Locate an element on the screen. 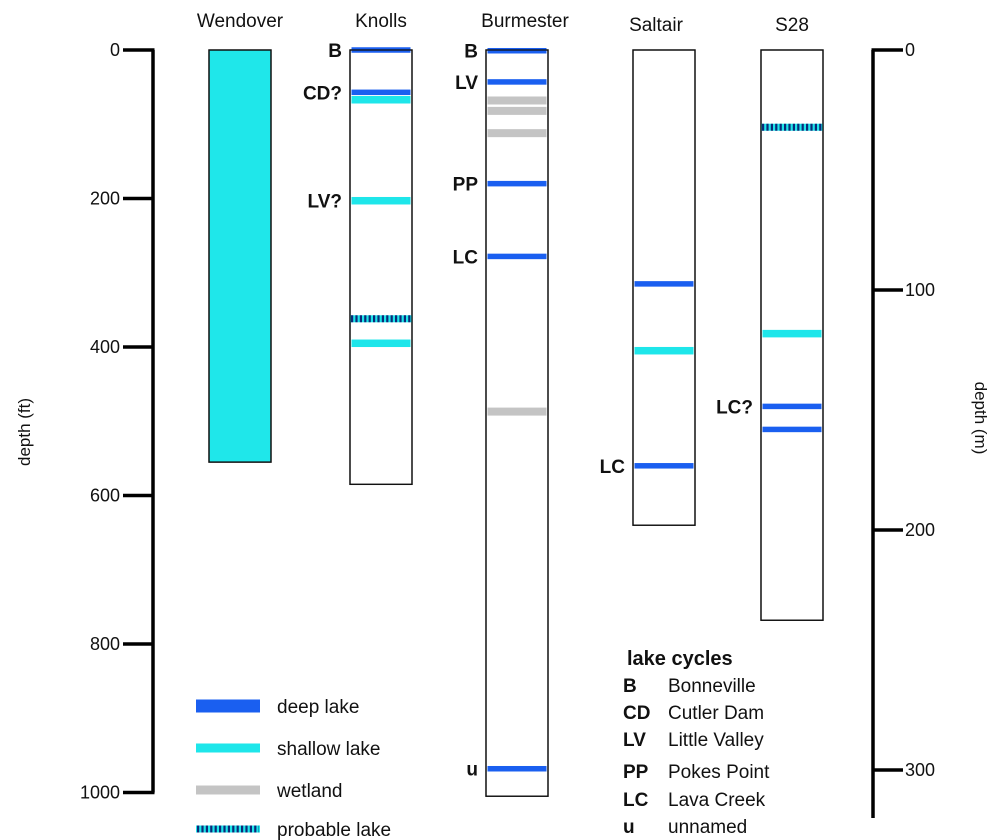 The image size is (991, 840). legend-label: probable lake is located at coordinates (334, 830).